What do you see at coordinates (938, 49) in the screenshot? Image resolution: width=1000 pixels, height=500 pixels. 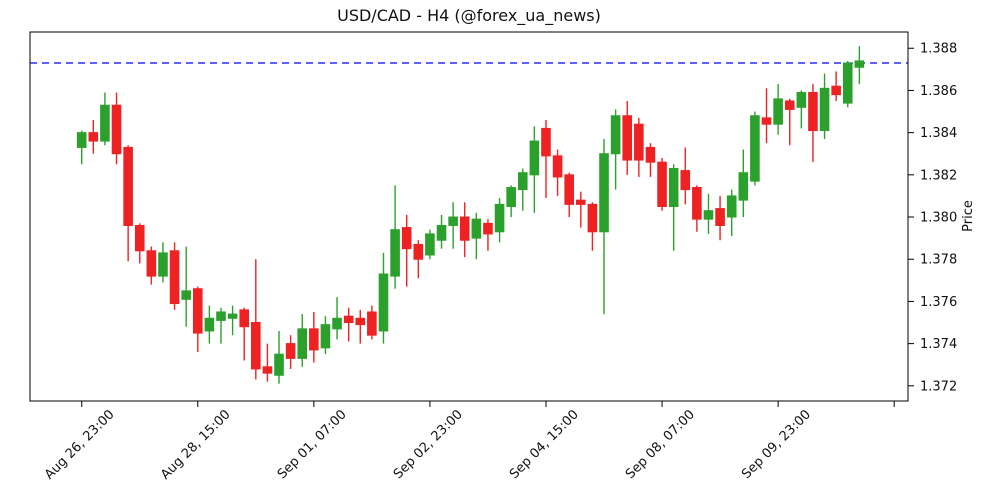 I see `y-tick-label: 1.388` at bounding box center [938, 49].